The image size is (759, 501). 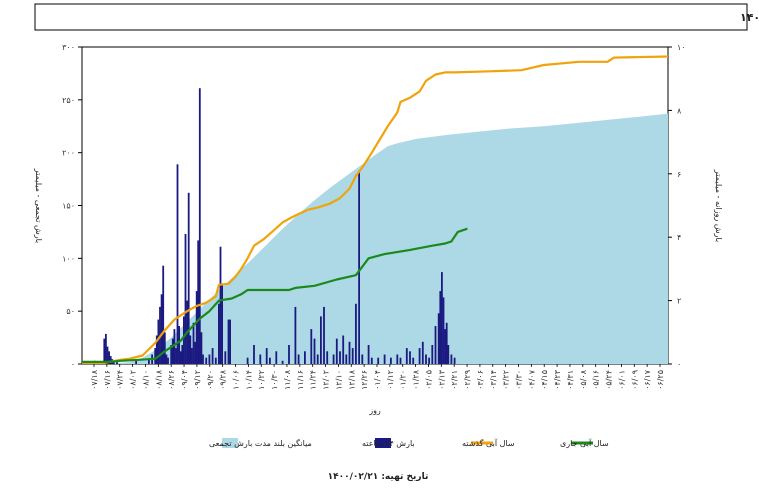 What do you see at coordinates (68, 258) in the screenshot?
I see `y-left-tick-label-2: ۱۰۰` at bounding box center [68, 258].